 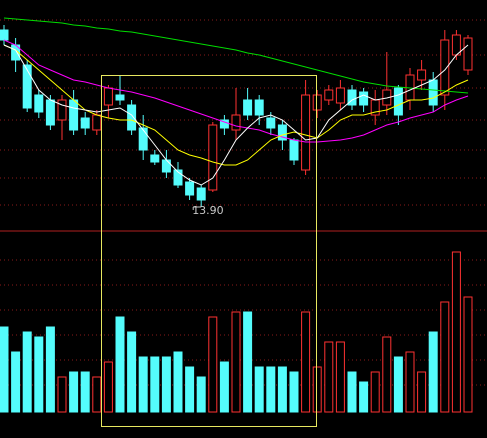 I want to click on low-label: 13.90, so click(x=208, y=210).